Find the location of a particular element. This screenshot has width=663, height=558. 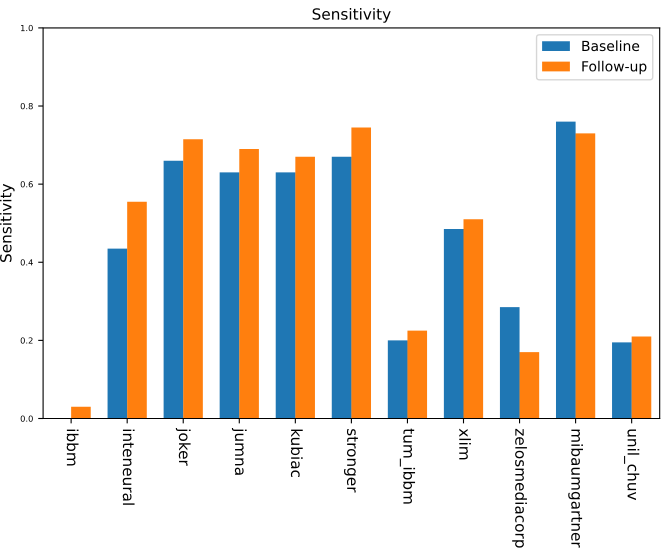

chart-title: Sensitivity is located at coordinates (351, 15).